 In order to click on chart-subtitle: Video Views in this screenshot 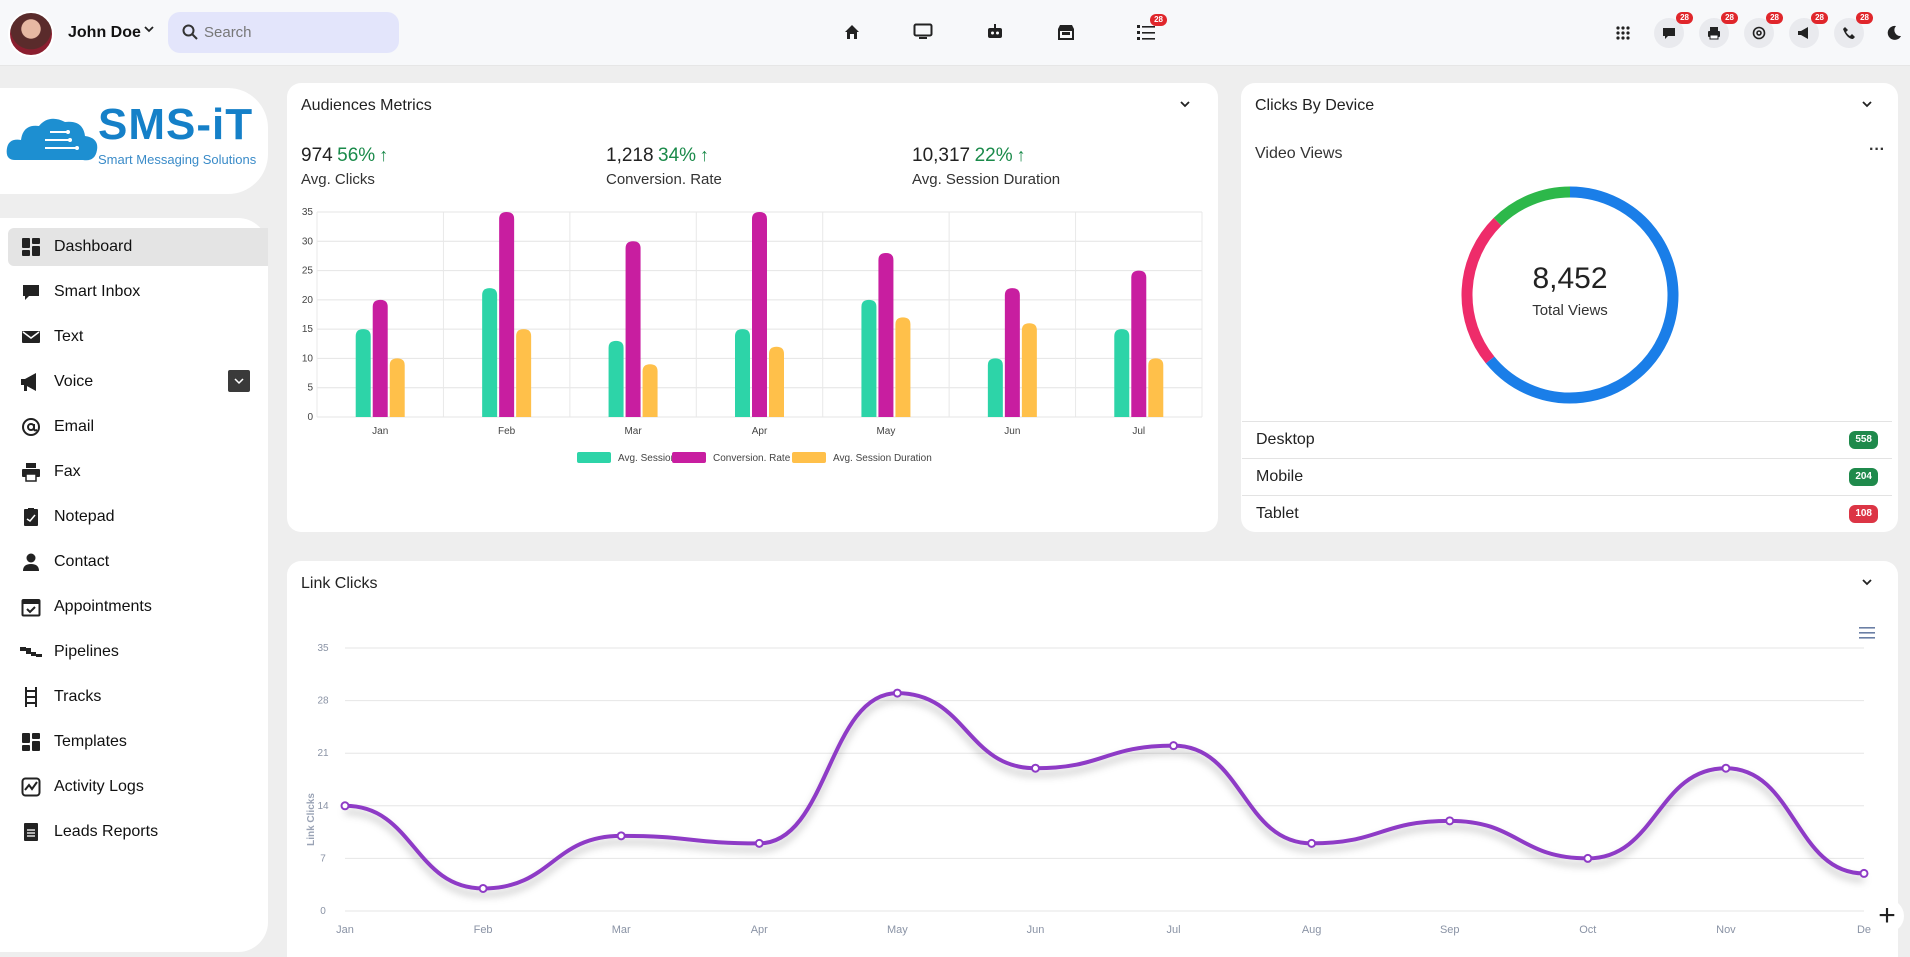, I will do `click(1299, 153)`.